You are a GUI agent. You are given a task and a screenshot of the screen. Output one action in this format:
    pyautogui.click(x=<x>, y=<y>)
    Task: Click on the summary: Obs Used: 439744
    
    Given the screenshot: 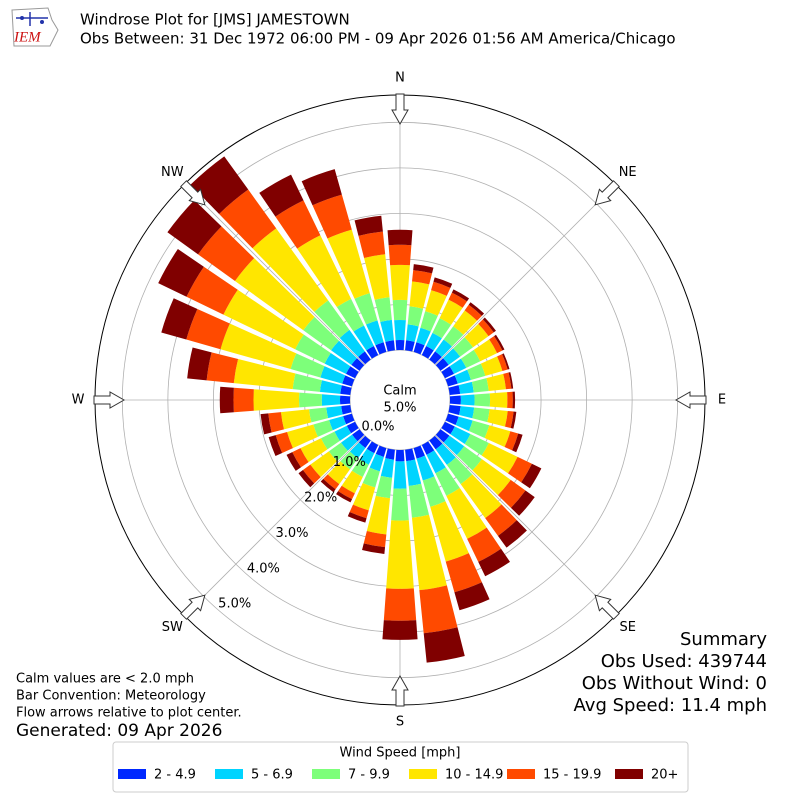 What is the action you would take?
    pyautogui.click(x=684, y=661)
    